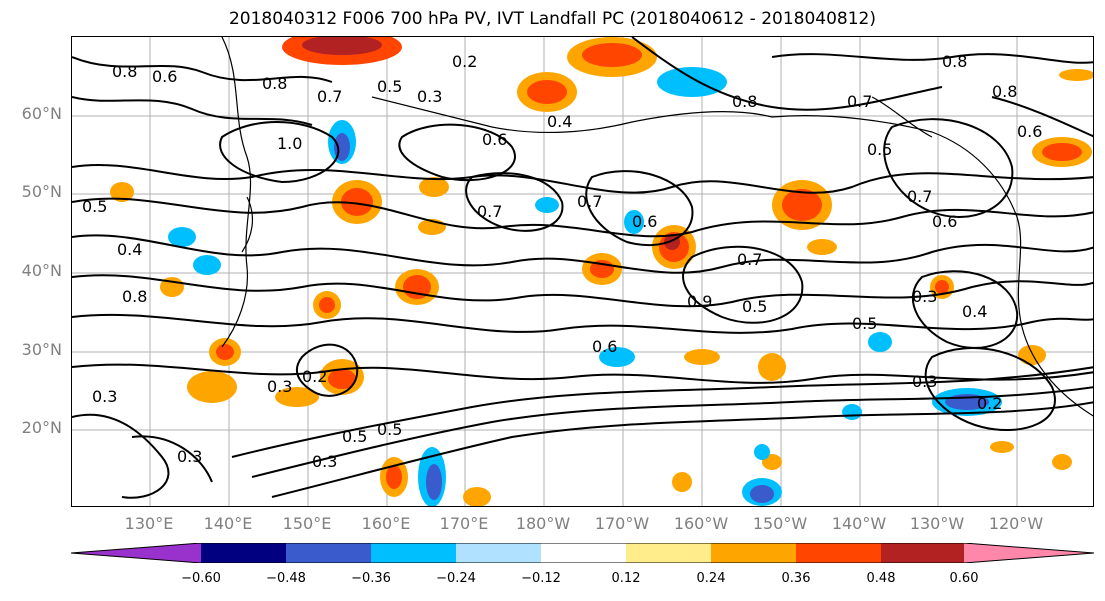 The width and height of the screenshot is (1105, 601). What do you see at coordinates (41, 113) in the screenshot?
I see `lat-label-60n: 60°N` at bounding box center [41, 113].